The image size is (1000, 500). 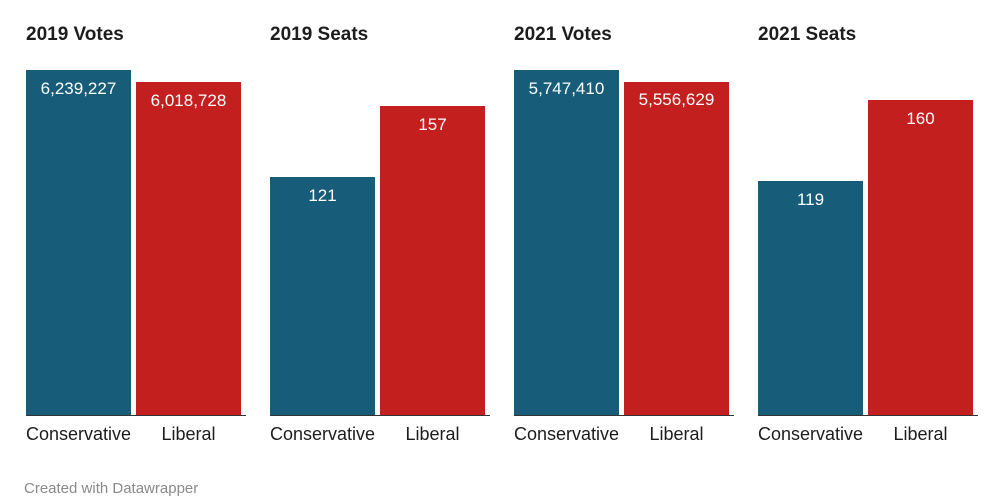 What do you see at coordinates (432, 124) in the screenshot?
I see `bar-value-label: 157` at bounding box center [432, 124].